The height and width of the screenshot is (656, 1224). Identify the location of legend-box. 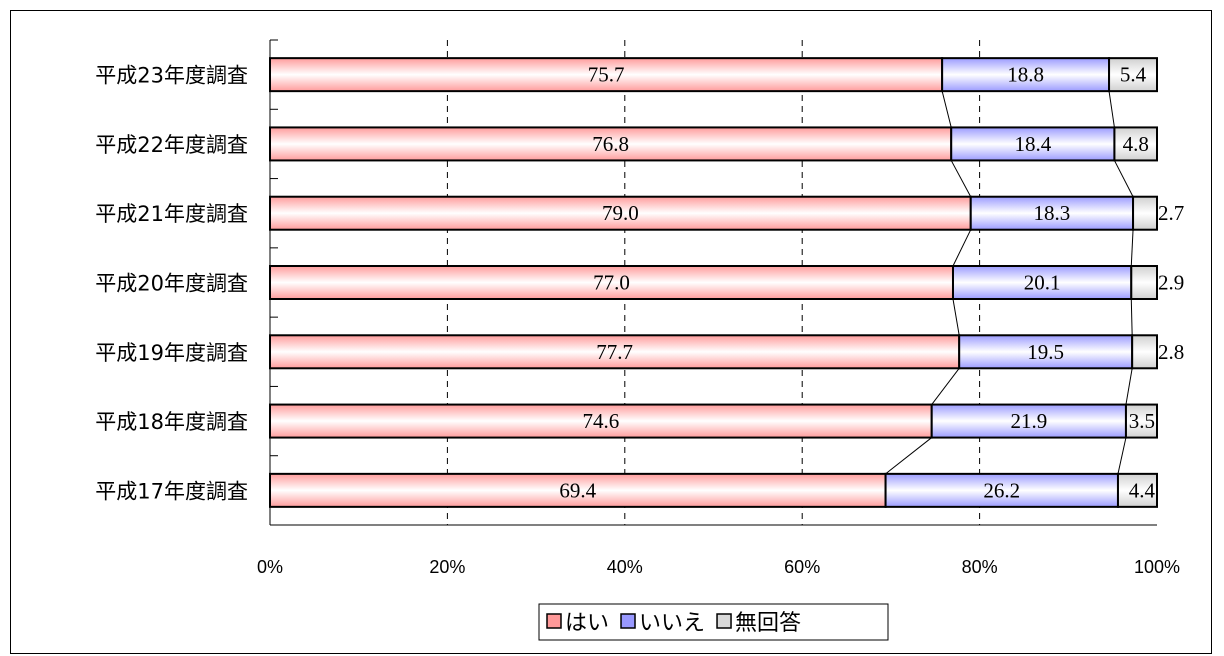
(713, 622).